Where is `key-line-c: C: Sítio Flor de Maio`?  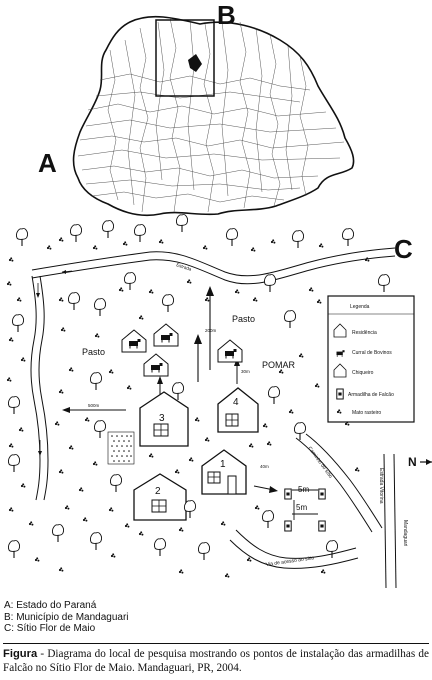
key-line-c: C: Sítio Flor de Maio is located at coordinates (50, 628).